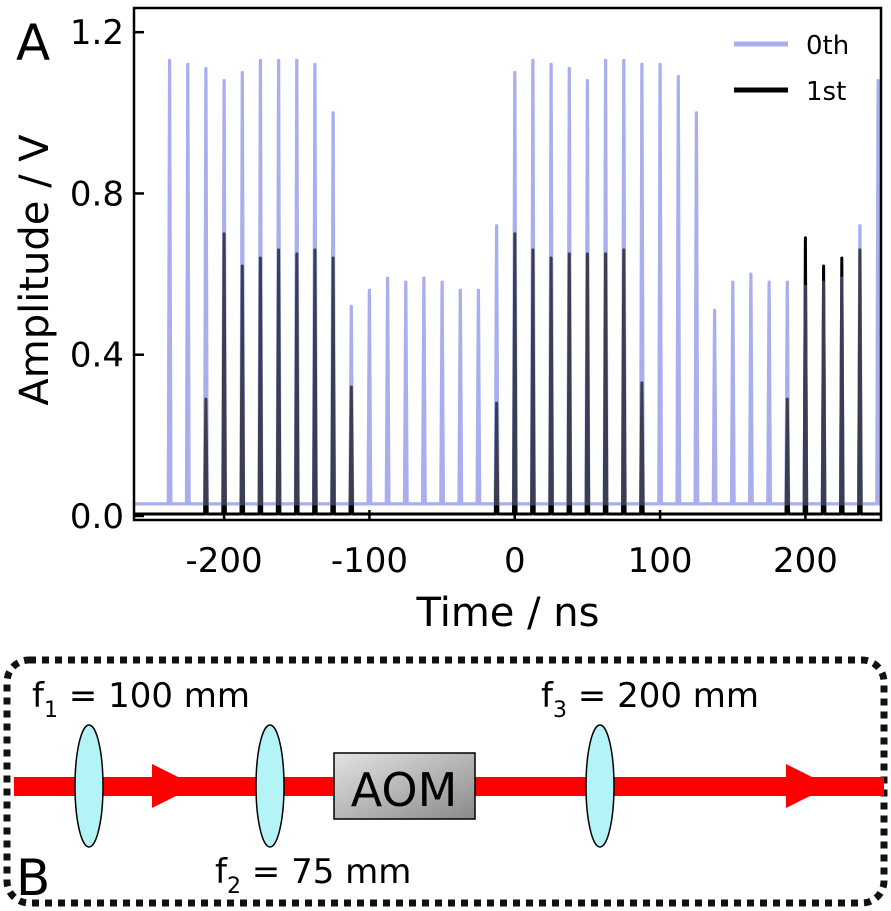  What do you see at coordinates (97, 356) in the screenshot?
I see `y-tick-label: 0.4` at bounding box center [97, 356].